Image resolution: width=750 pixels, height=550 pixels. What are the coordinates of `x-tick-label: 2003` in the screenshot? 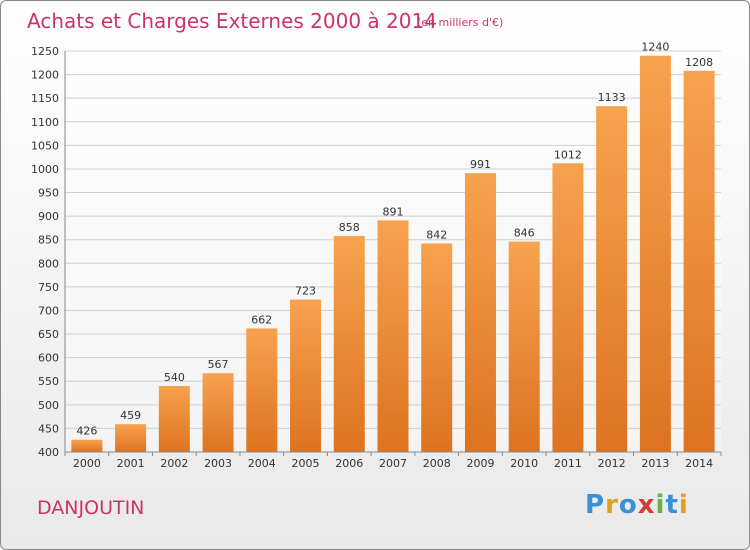 It's located at (218, 463).